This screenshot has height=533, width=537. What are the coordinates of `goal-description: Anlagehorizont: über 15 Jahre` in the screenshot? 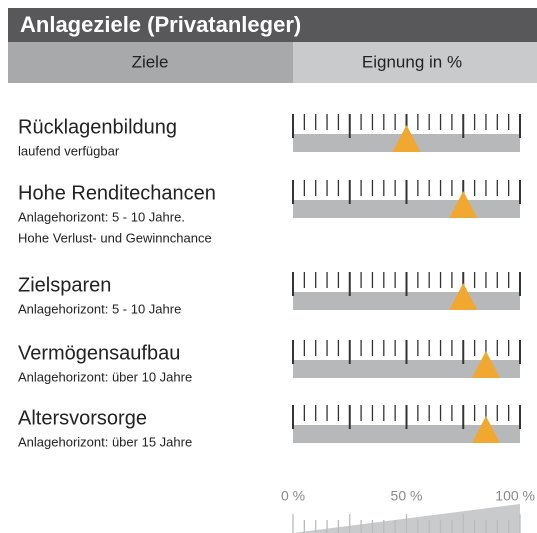 It's located at (105, 441).